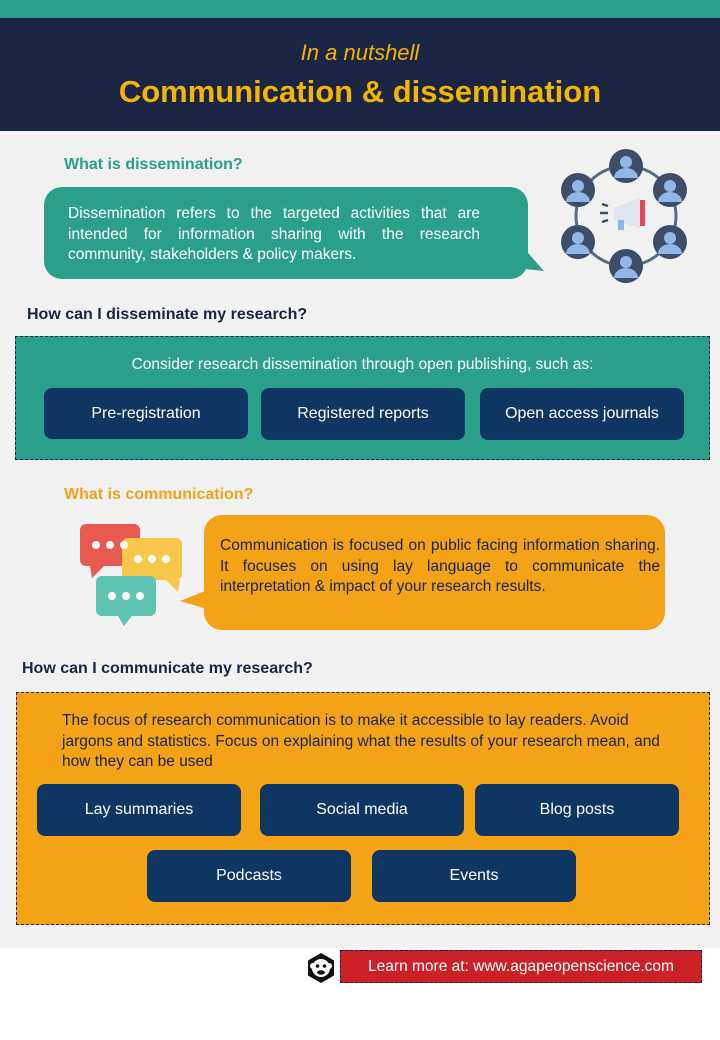 This screenshot has width=720, height=1040. I want to click on page-title: Communication & dissemination, so click(360, 91).